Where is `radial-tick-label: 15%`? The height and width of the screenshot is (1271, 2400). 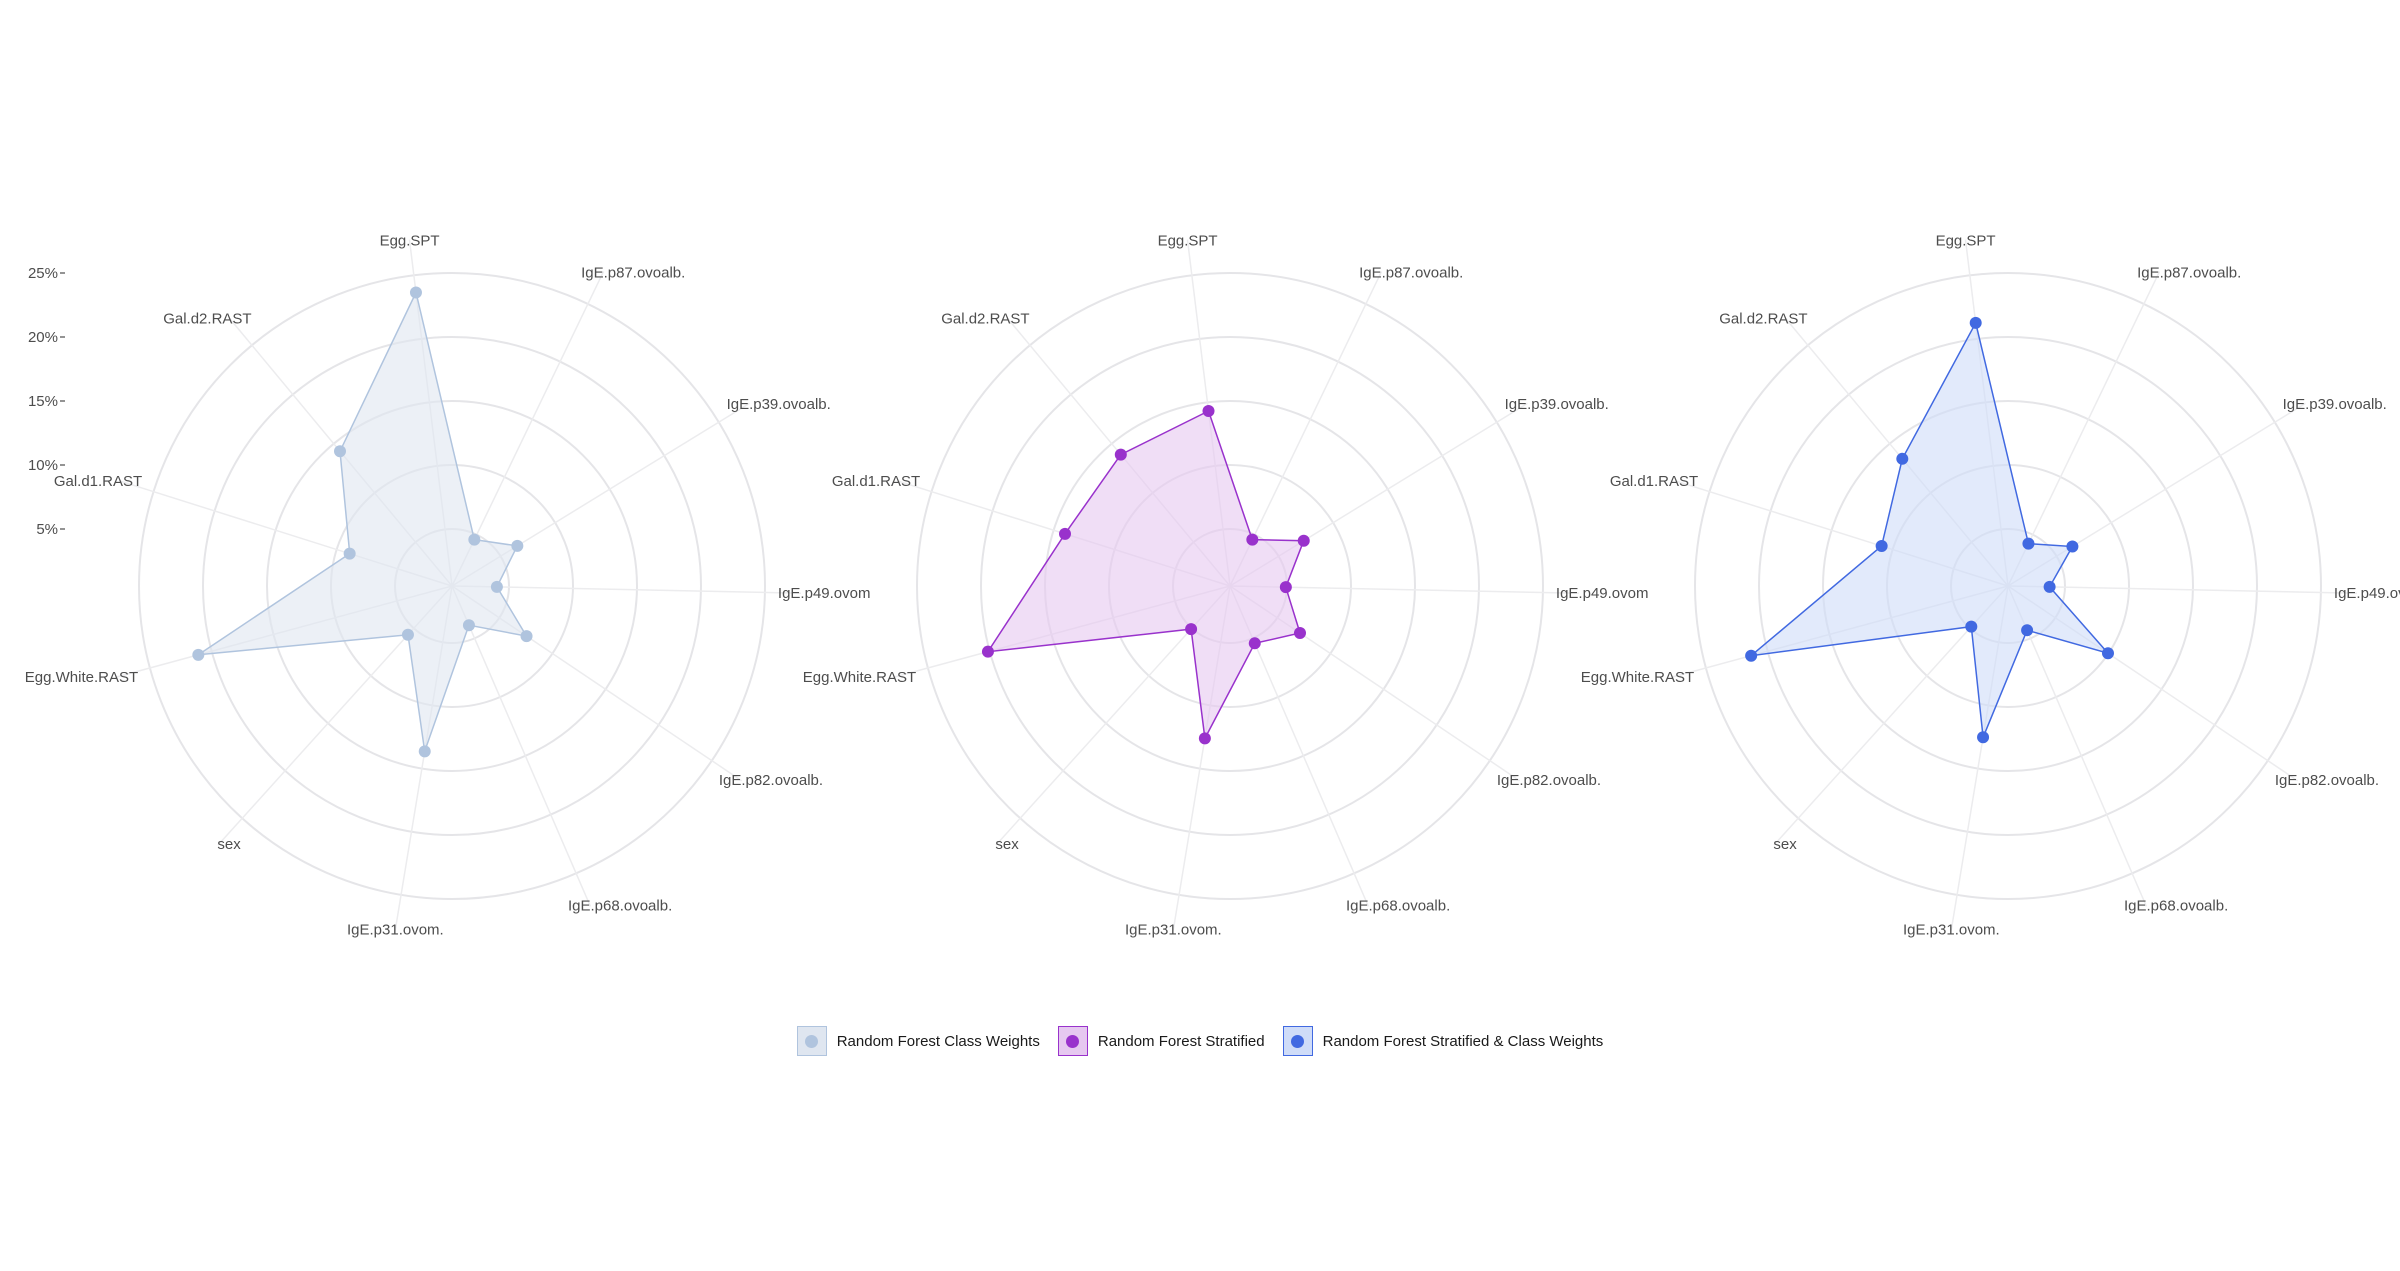 radial-tick-label: 15% is located at coordinates (43, 401).